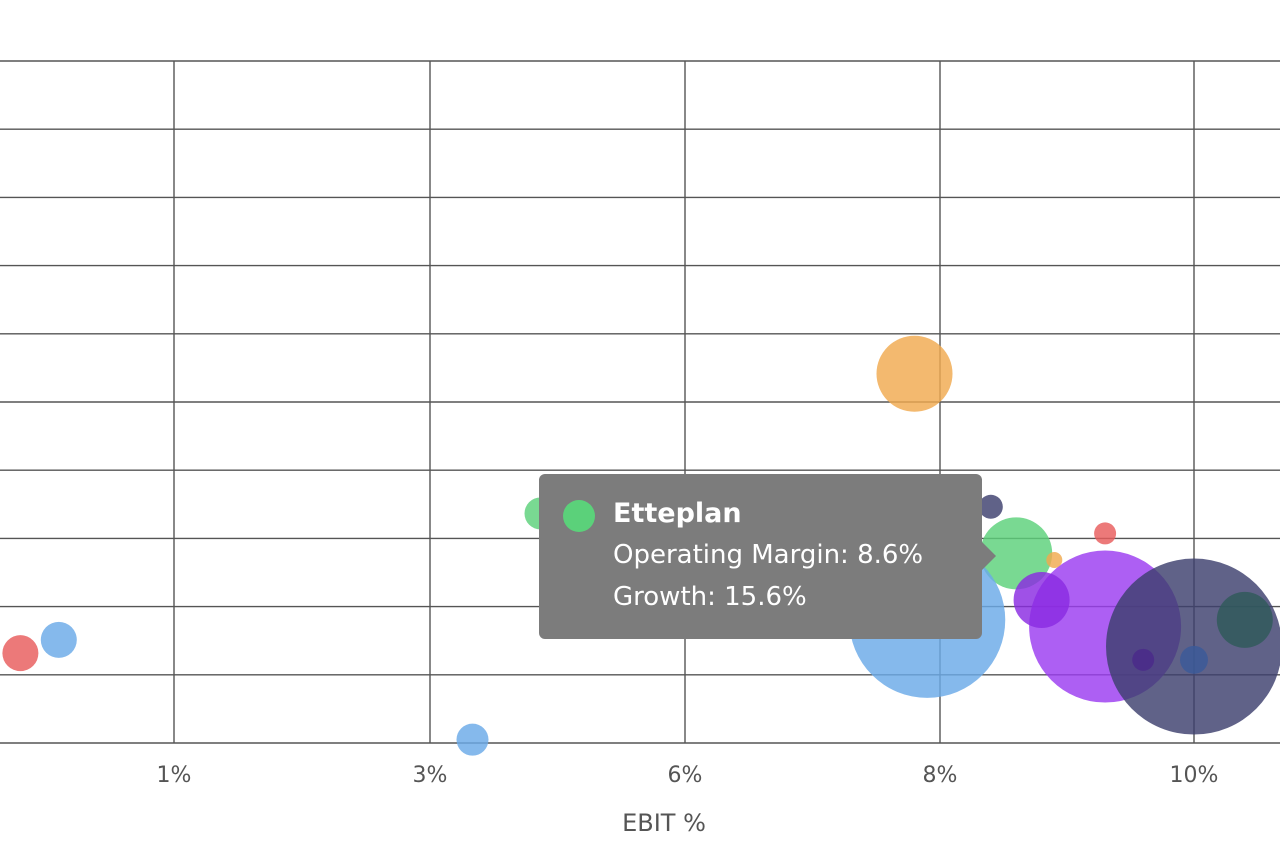 The width and height of the screenshot is (1280, 852). Describe the element at coordinates (664, 823) in the screenshot. I see `x-axis-title: EBIT %` at that location.